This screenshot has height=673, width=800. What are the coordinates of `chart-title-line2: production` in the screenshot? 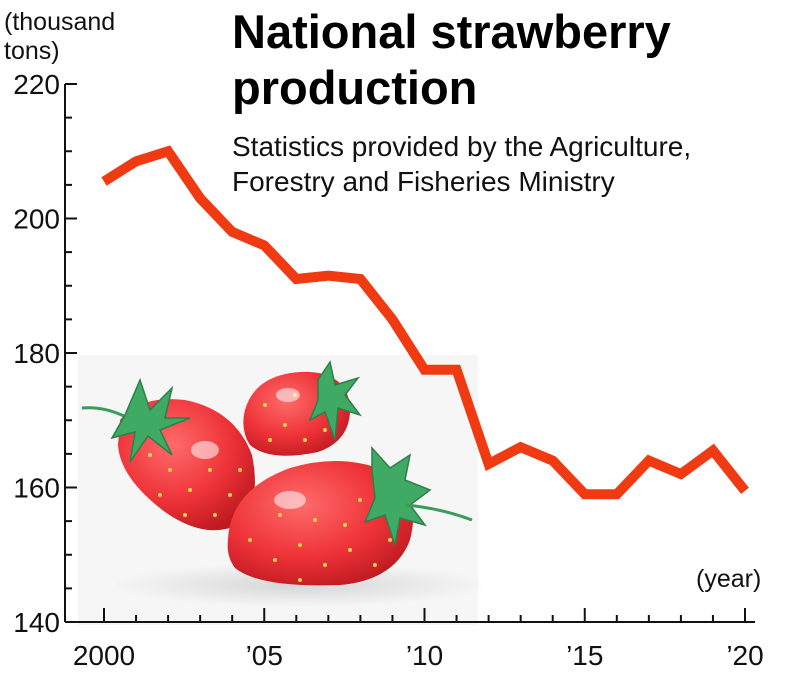 It's located at (355, 87).